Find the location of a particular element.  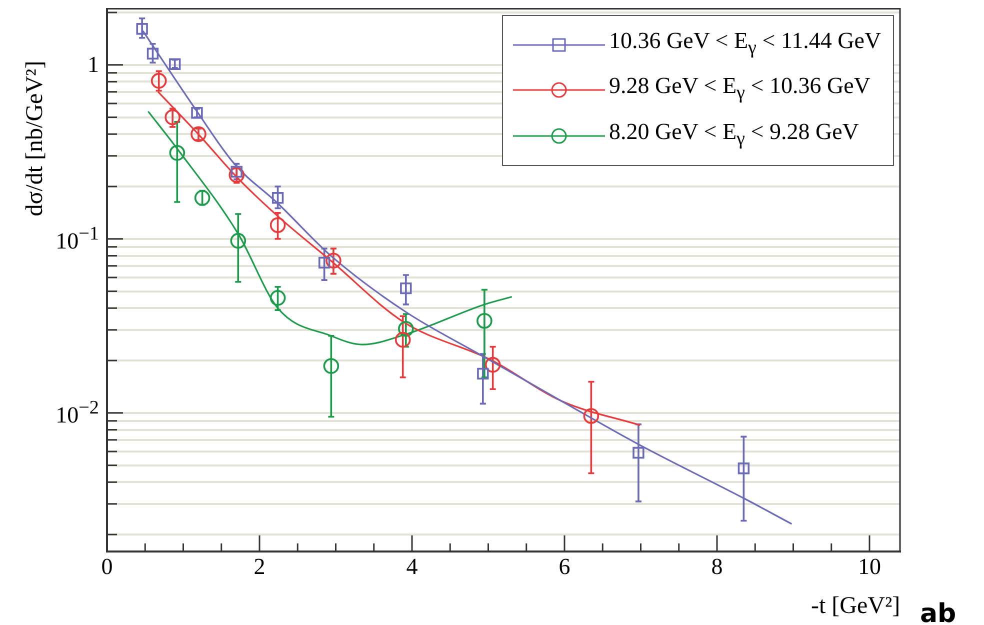

x-tick-label: 2 is located at coordinates (260, 567).